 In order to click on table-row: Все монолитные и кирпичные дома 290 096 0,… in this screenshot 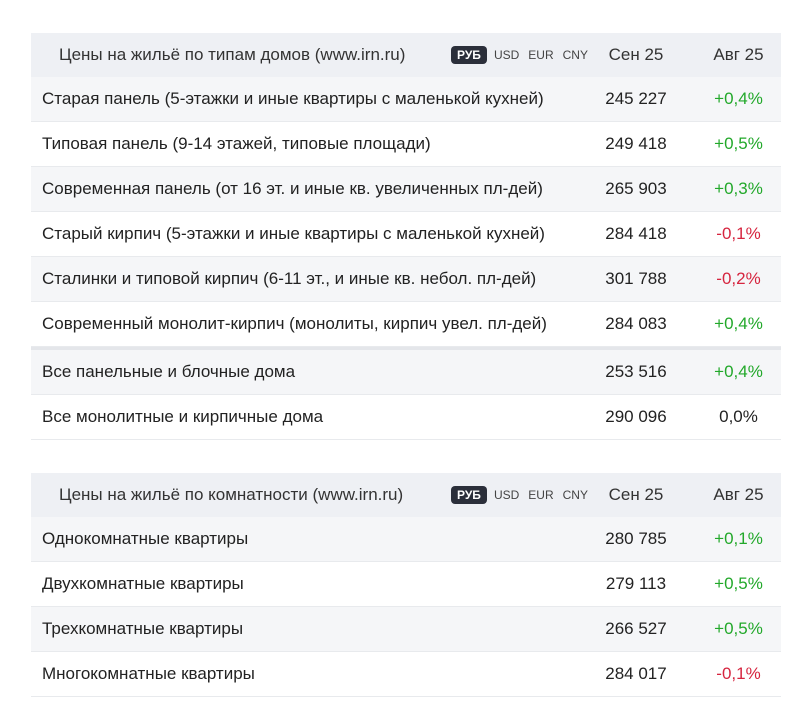, I will do `click(406, 417)`.